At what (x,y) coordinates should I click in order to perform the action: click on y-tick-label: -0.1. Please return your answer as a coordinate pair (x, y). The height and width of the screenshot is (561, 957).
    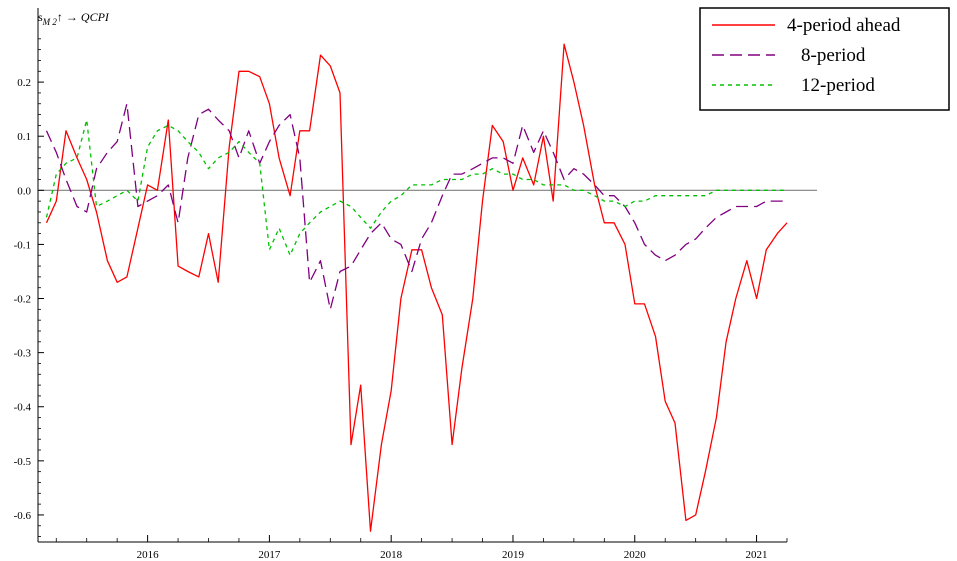
    Looking at the image, I should click on (22, 245).